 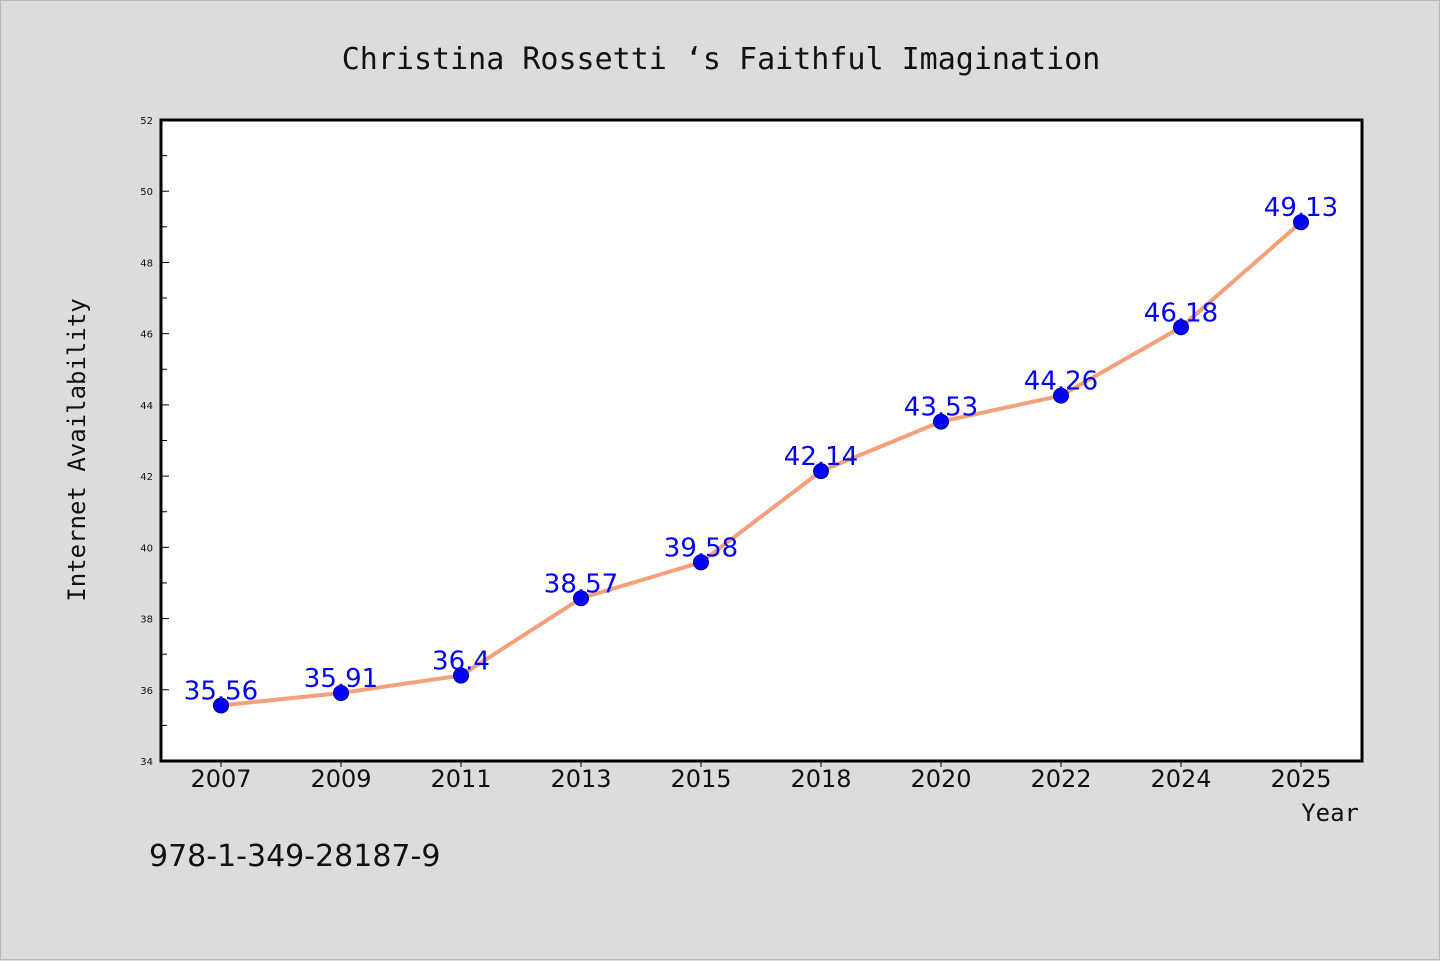 What do you see at coordinates (820, 779) in the screenshot?
I see `x-tick-label: 2018` at bounding box center [820, 779].